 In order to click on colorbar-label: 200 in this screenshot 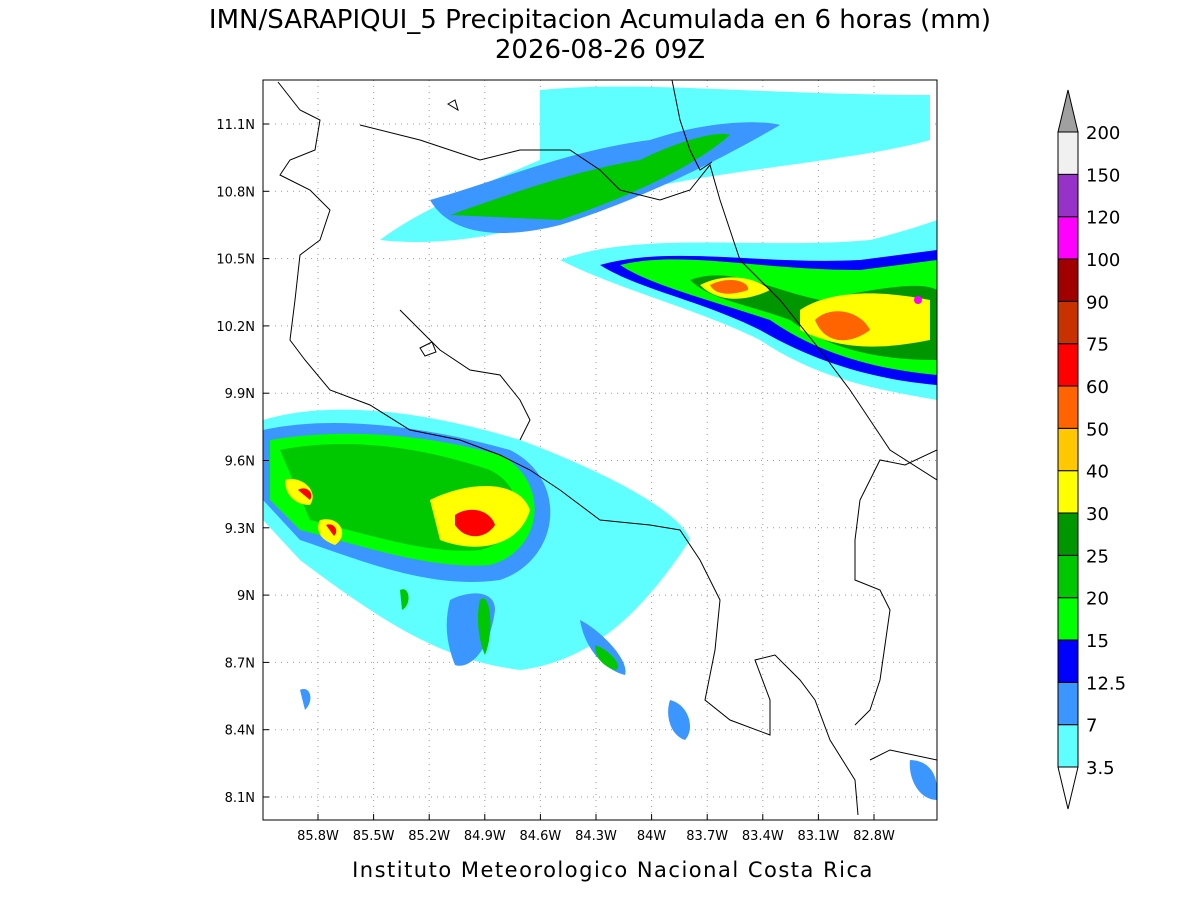, I will do `click(1103, 133)`.